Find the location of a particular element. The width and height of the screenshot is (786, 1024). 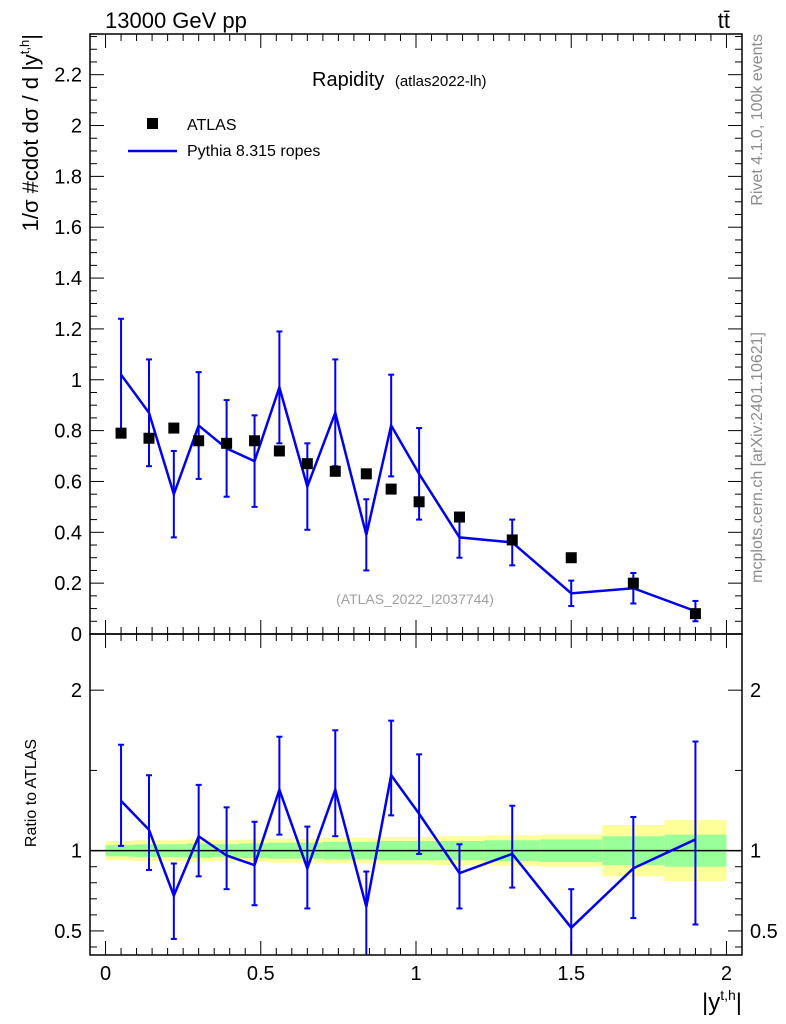

x-tick-label: 0 is located at coordinates (105, 974).